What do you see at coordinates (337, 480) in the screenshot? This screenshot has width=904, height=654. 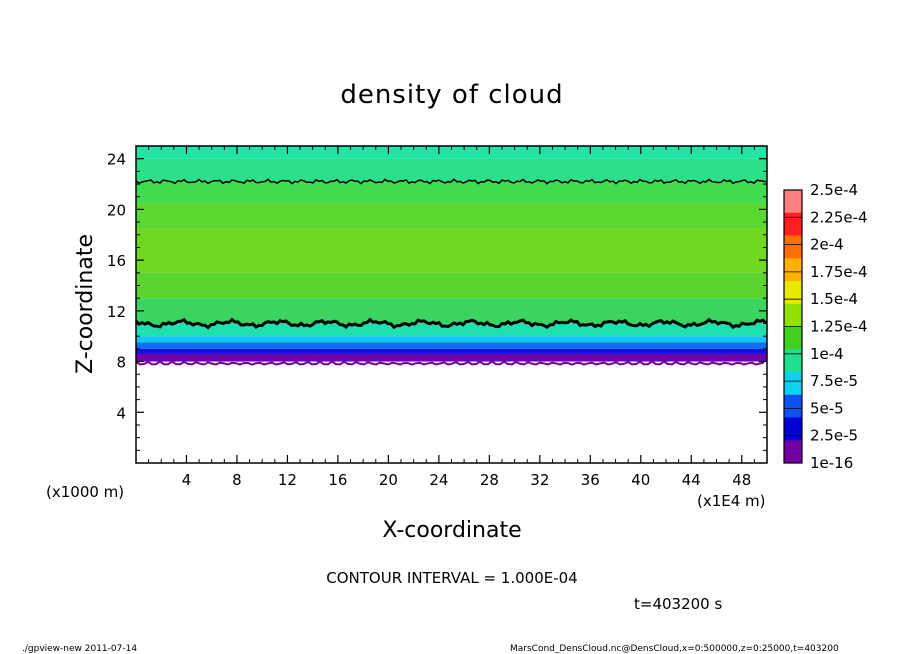 I see `x-tick-label-3: 16` at bounding box center [337, 480].